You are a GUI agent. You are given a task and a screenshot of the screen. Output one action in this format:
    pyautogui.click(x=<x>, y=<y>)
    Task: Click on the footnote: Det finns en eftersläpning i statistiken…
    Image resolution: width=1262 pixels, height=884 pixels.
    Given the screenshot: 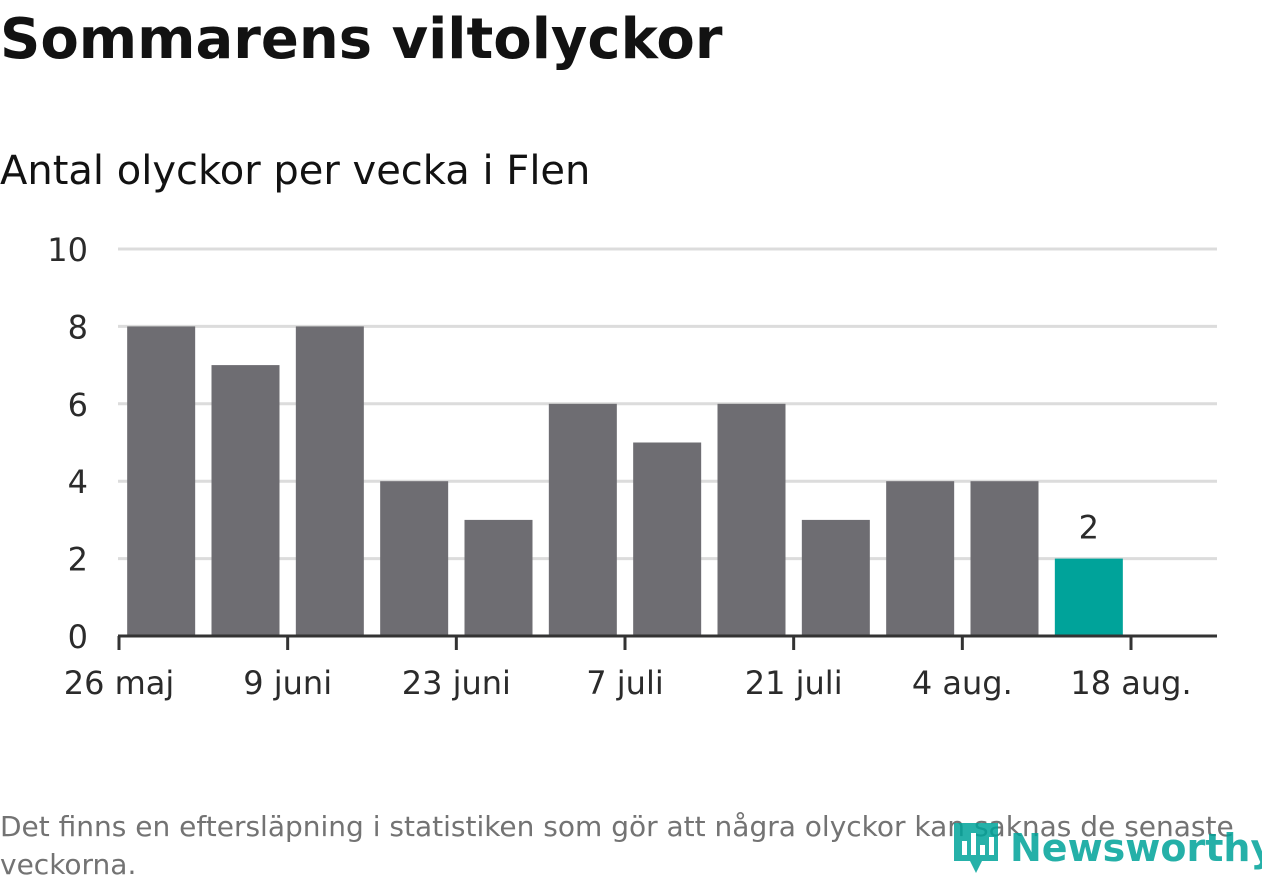 What is the action you would take?
    pyautogui.click(x=617, y=845)
    